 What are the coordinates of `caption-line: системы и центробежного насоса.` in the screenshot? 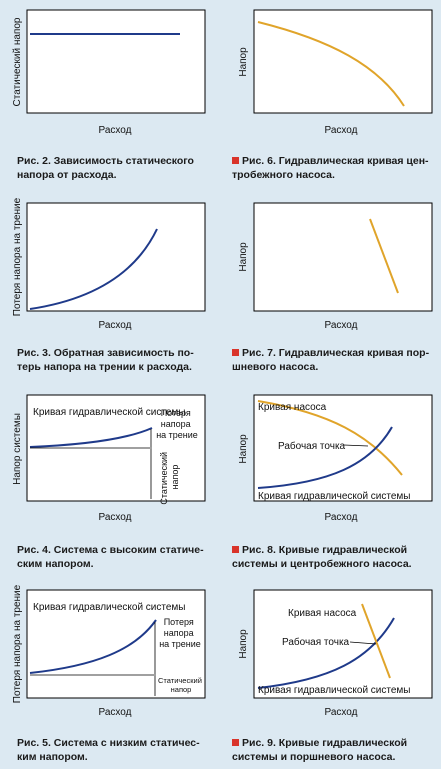 It's located at (322, 564).